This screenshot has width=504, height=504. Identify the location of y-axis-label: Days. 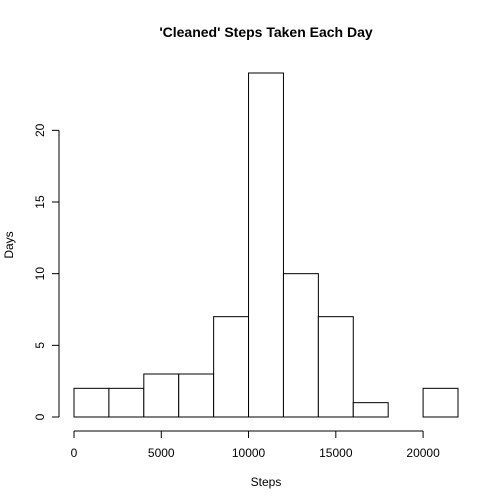
(9, 244).